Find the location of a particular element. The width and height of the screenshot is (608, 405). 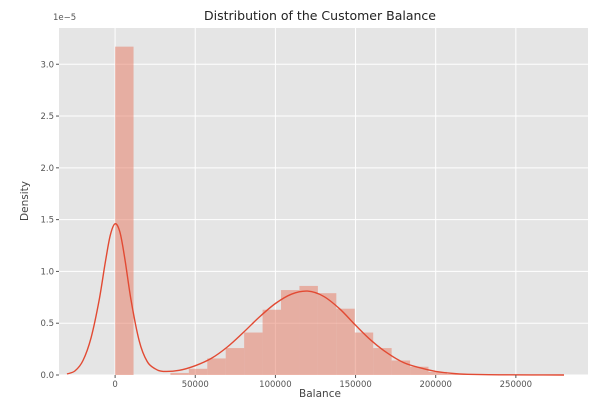

x-tick-label: 200000 is located at coordinates (435, 385).